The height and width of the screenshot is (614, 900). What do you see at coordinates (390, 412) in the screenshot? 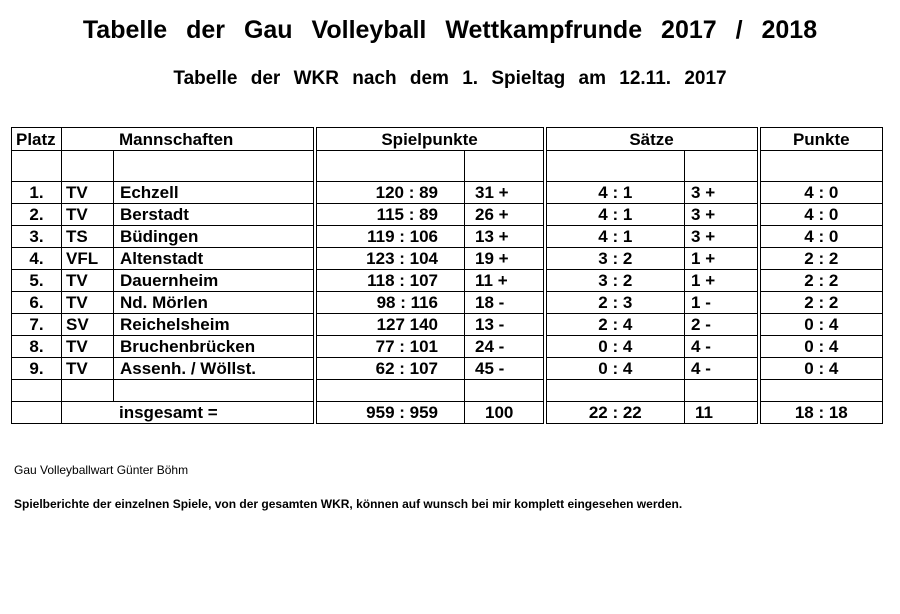
I see `total-spielpunkte: 959` at bounding box center [390, 412].